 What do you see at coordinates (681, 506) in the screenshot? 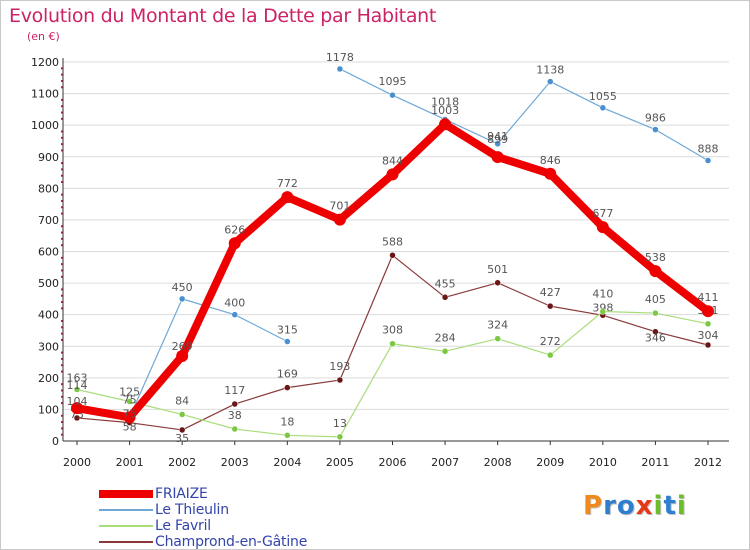
I see `logo-letter: i` at bounding box center [681, 506].